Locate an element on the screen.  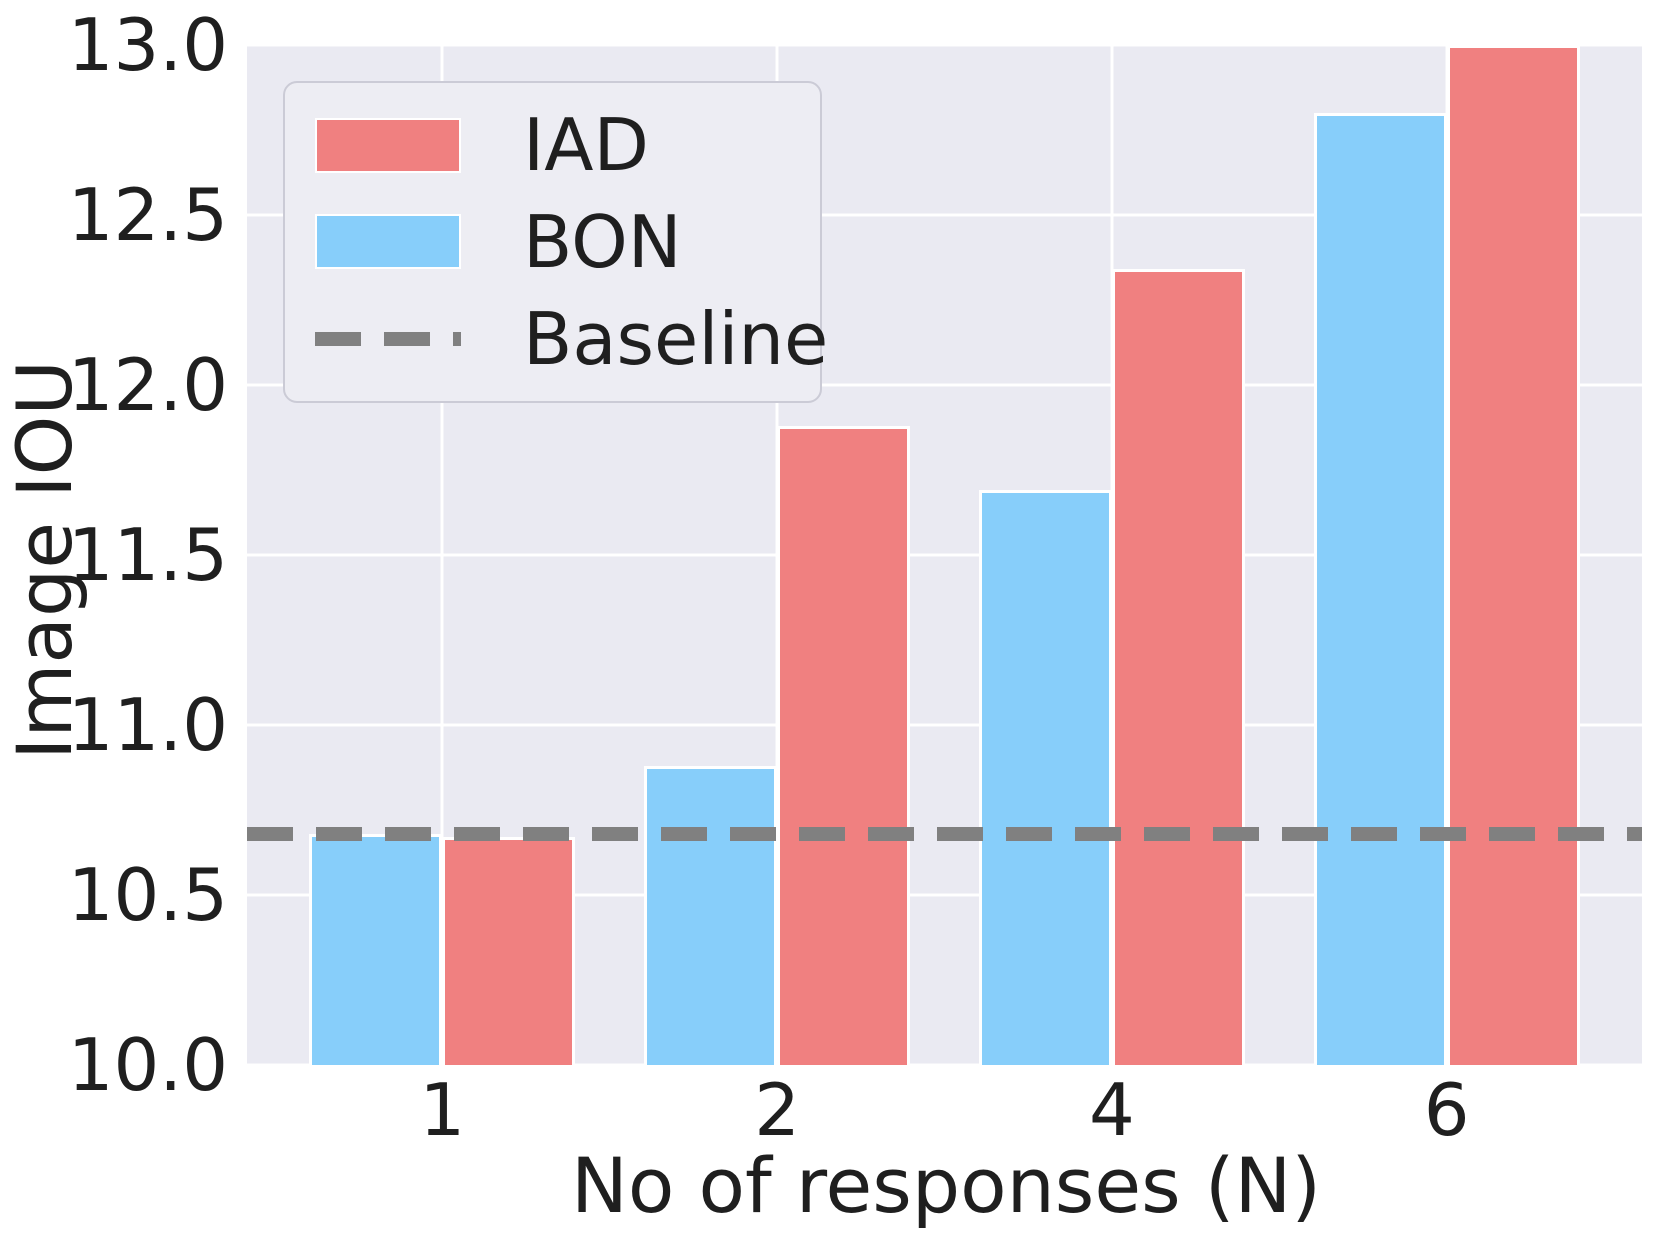
y-tick-label: 11.5 is located at coordinates (147, 555).